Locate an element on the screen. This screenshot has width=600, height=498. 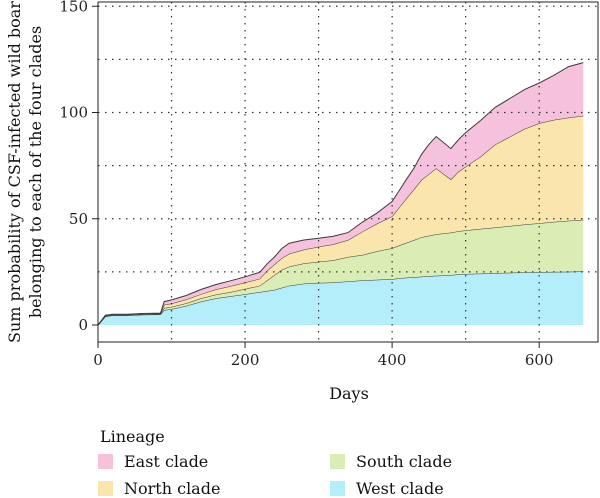
area-west-clade is located at coordinates (341, 298).